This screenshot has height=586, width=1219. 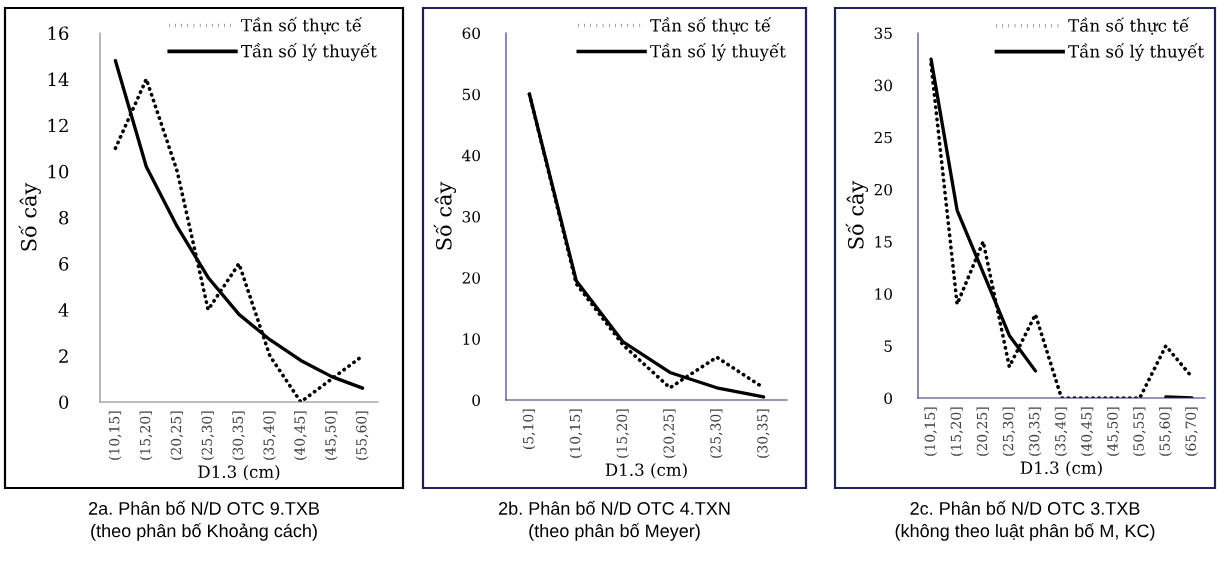 What do you see at coordinates (64, 264) in the screenshot?
I see `y-tick-label: 6` at bounding box center [64, 264].